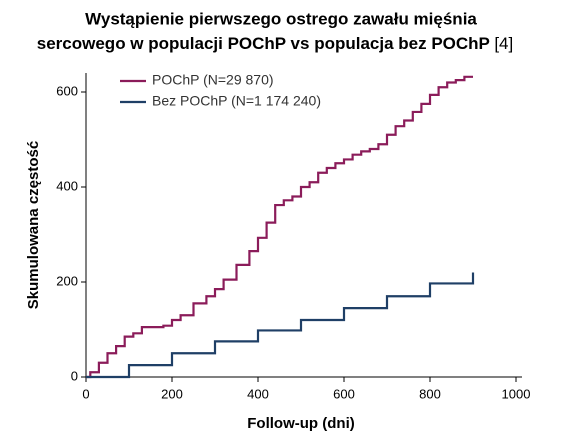 This screenshot has width=563, height=443. I want to click on x-tick-label: 200, so click(172, 393).